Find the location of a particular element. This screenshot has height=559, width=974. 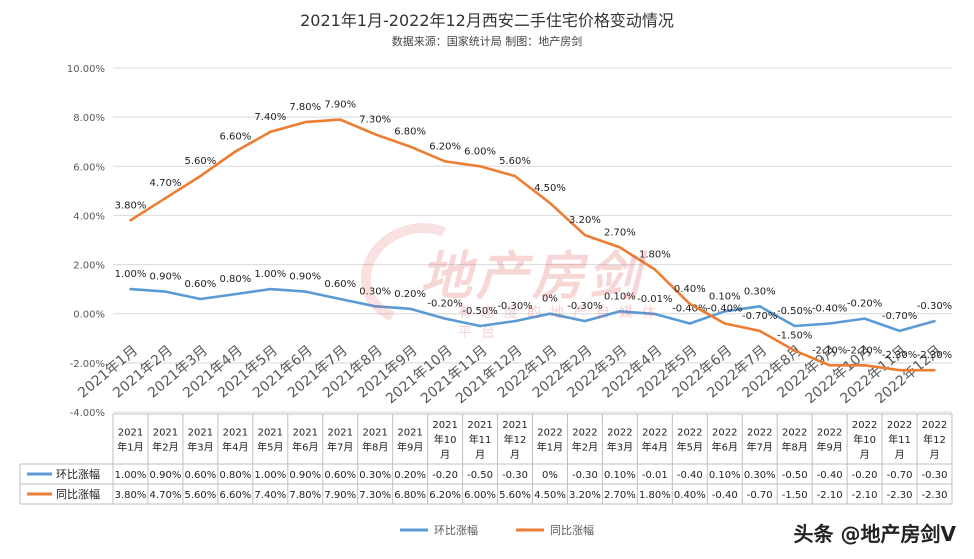

y-tick-label: 4.00% is located at coordinates (89, 216).